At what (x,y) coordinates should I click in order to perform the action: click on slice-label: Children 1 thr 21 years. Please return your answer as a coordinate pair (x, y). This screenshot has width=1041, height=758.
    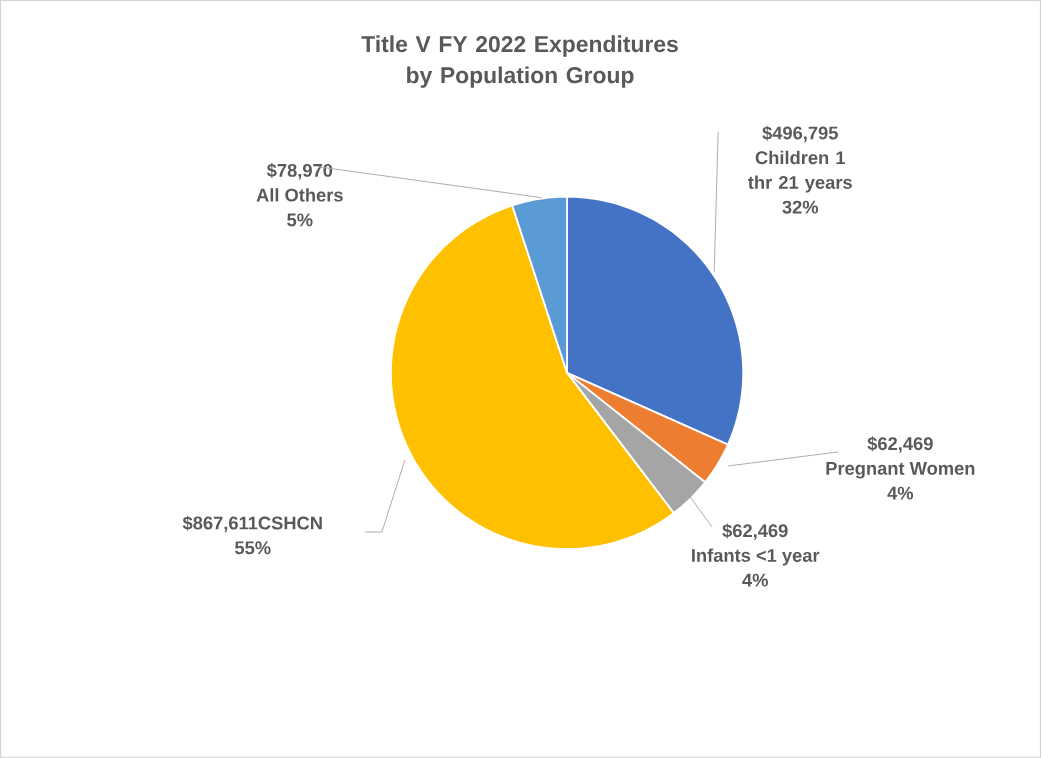
    Looking at the image, I should click on (800, 171).